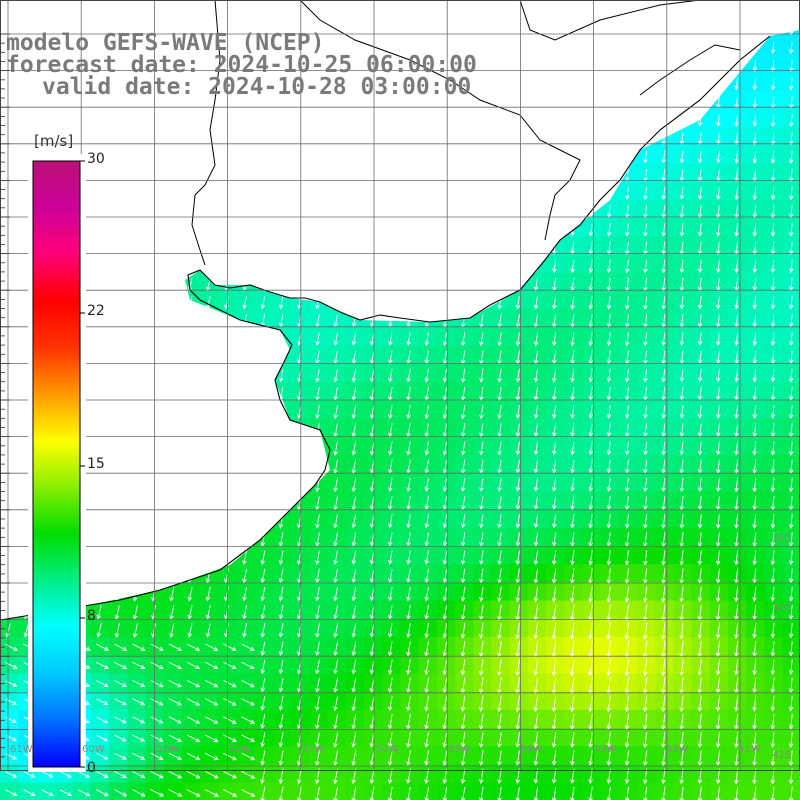 This screenshot has height=800, width=800. I want to click on colorbar-tick: 15, so click(96, 464).